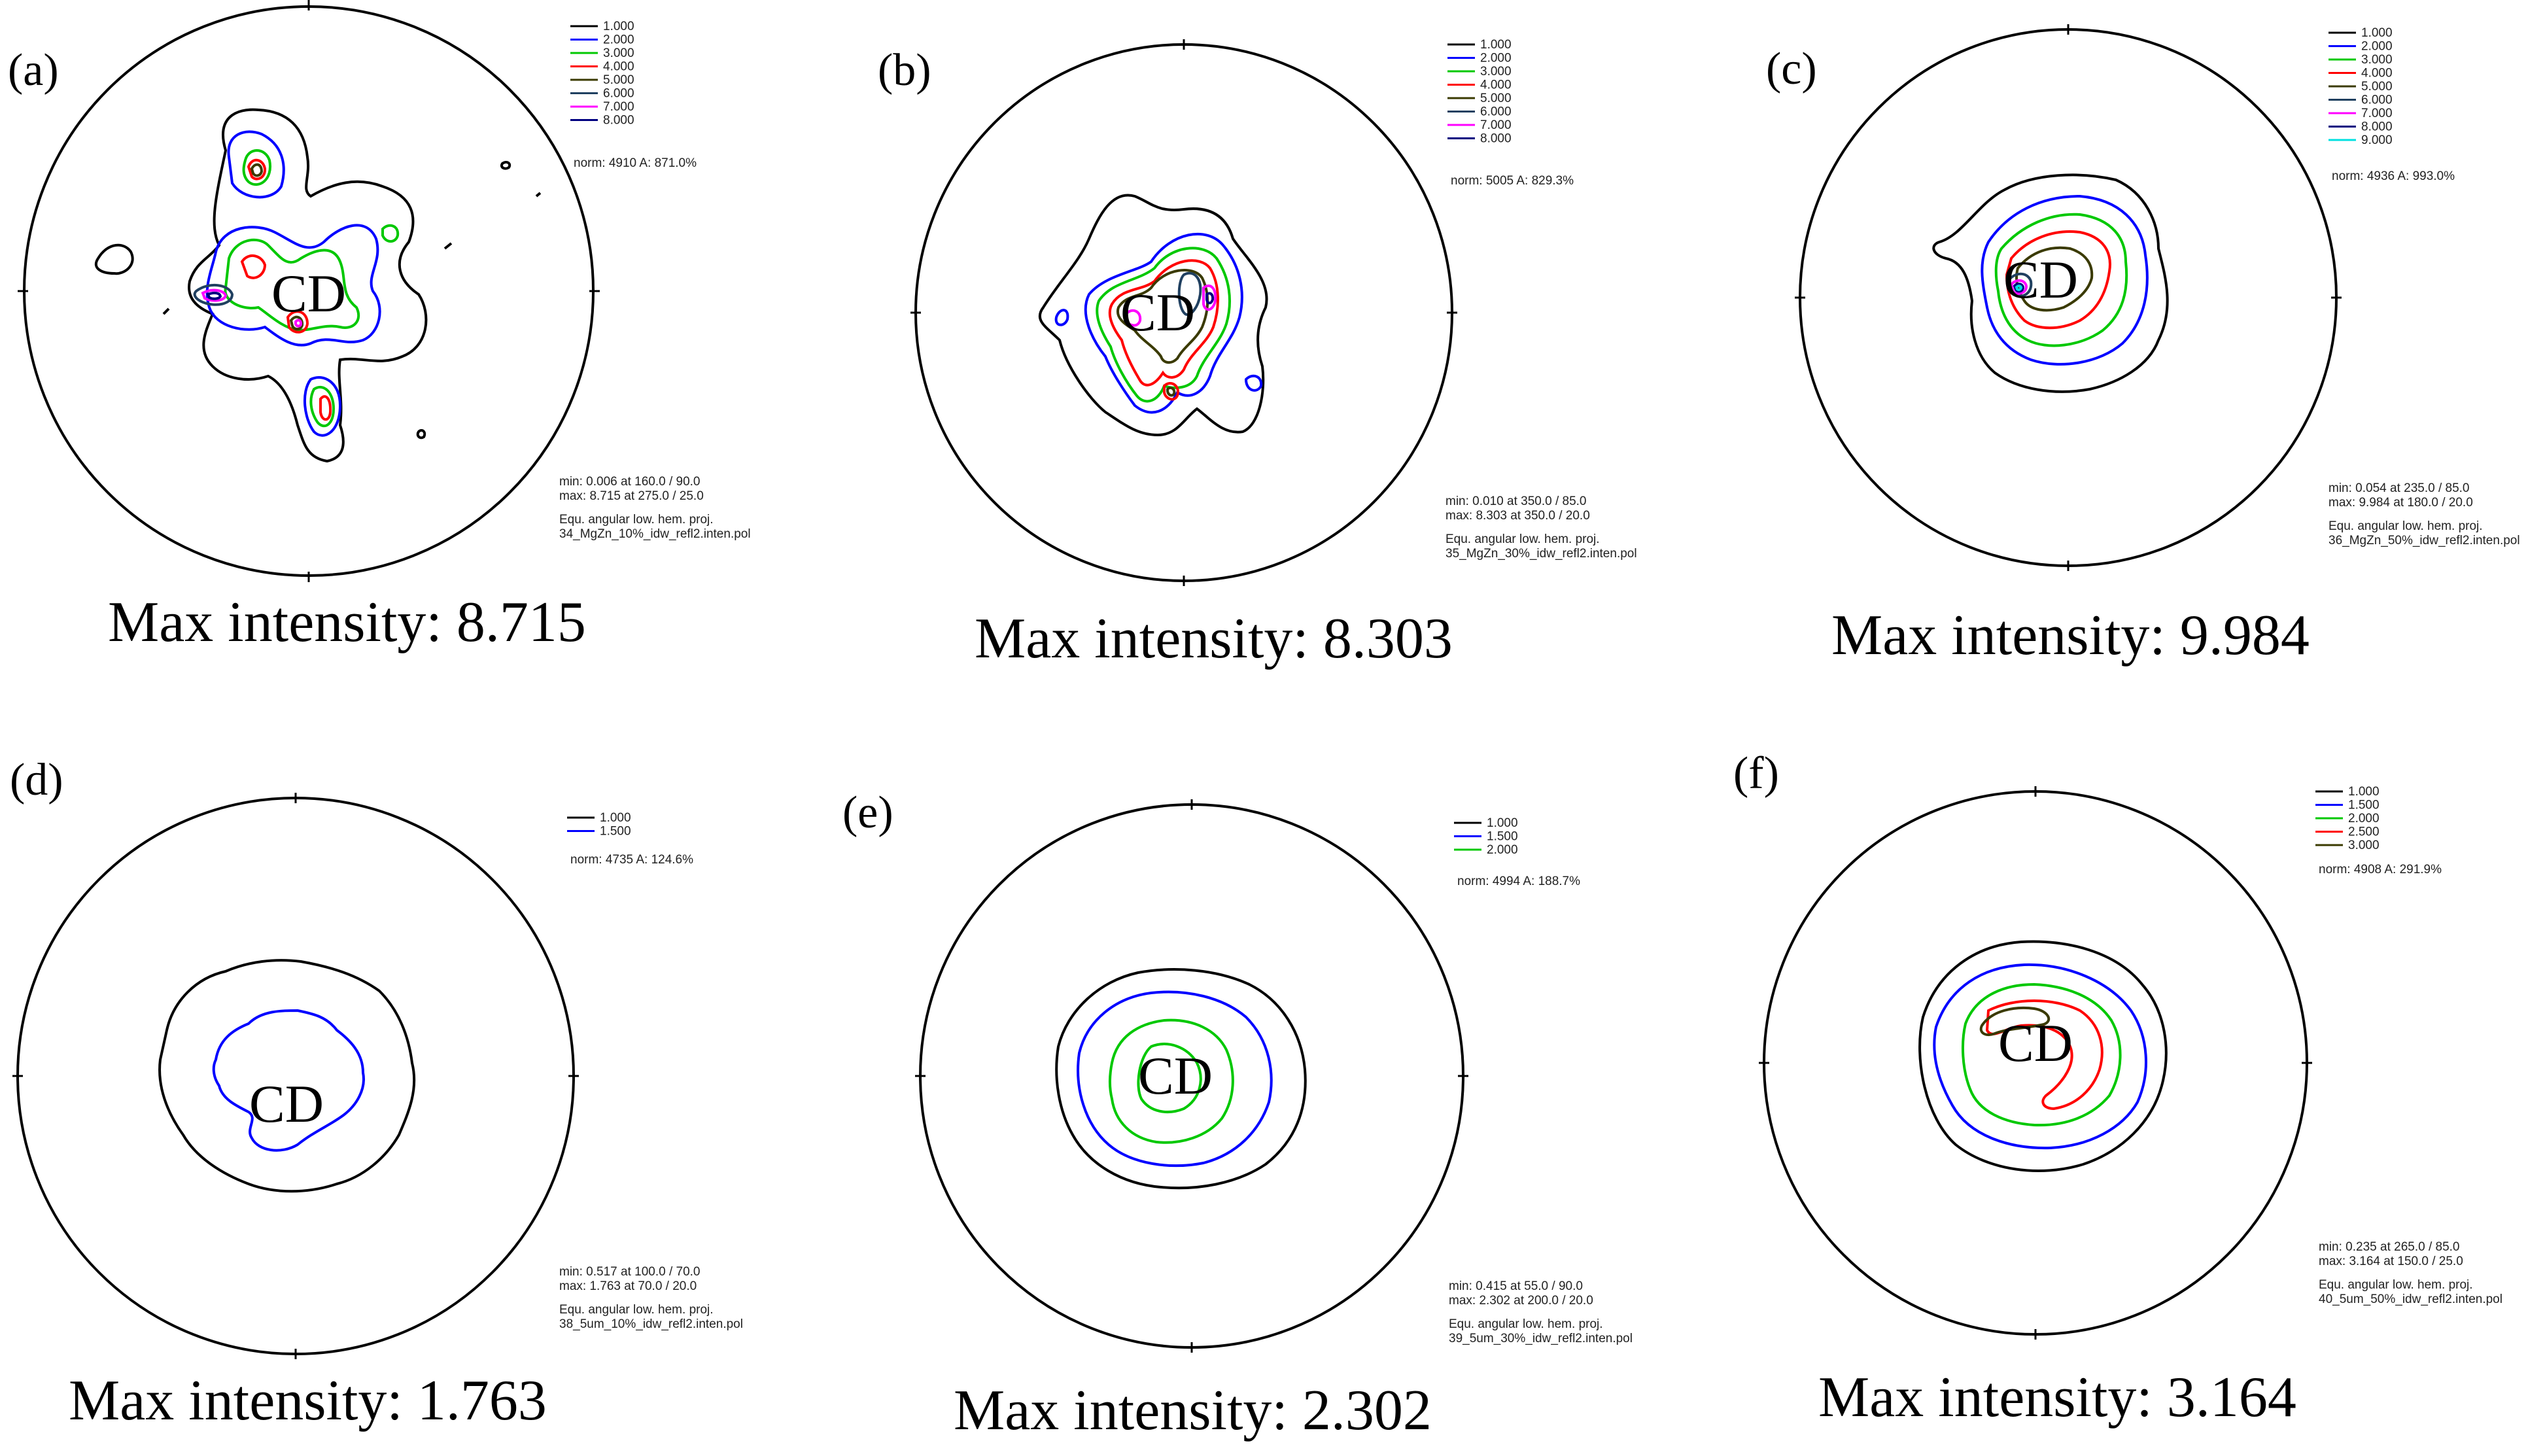 Image resolution: width=2545 pixels, height=1456 pixels. I want to click on norm-label: norm: 4994 A: 188.7%, so click(1518, 881).